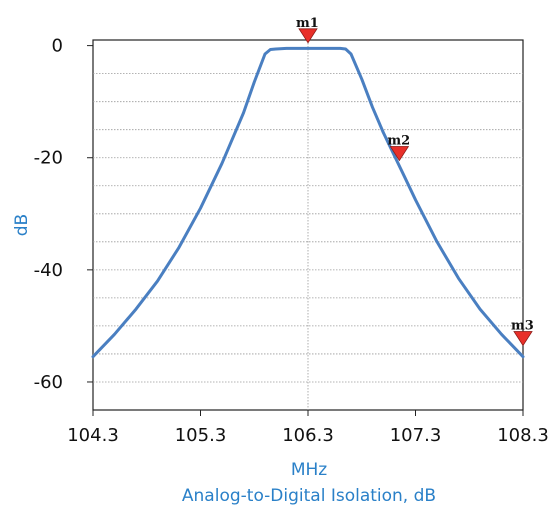 The width and height of the screenshot is (553, 514). What do you see at coordinates (308, 36) in the screenshot?
I see `marker-m1-triangle` at bounding box center [308, 36].